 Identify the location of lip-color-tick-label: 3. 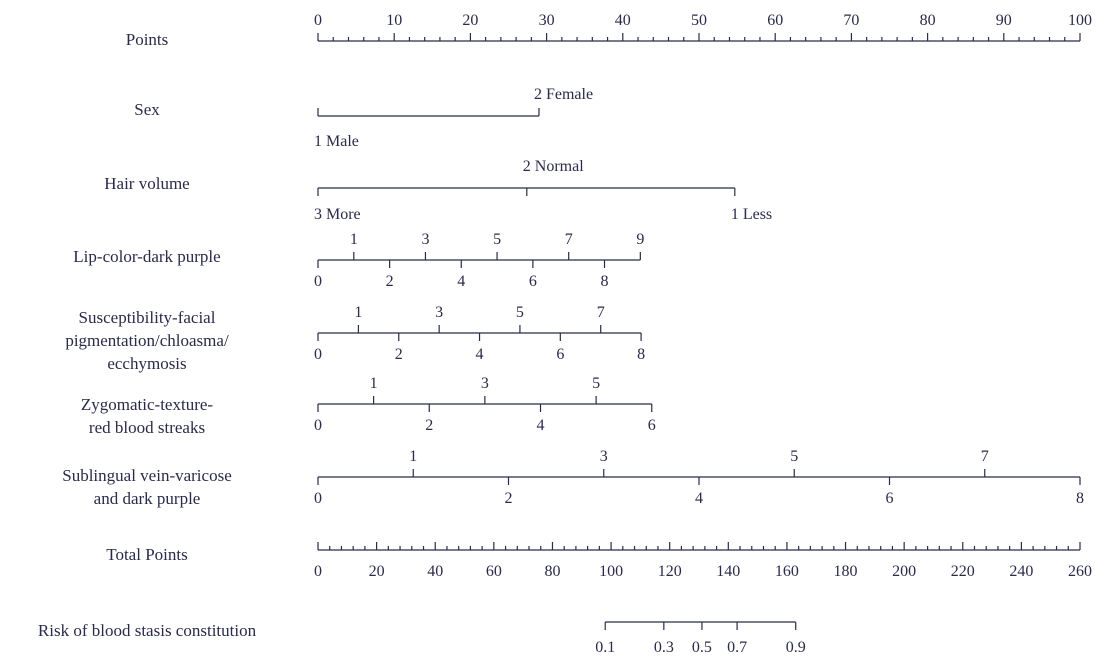
(425, 239).